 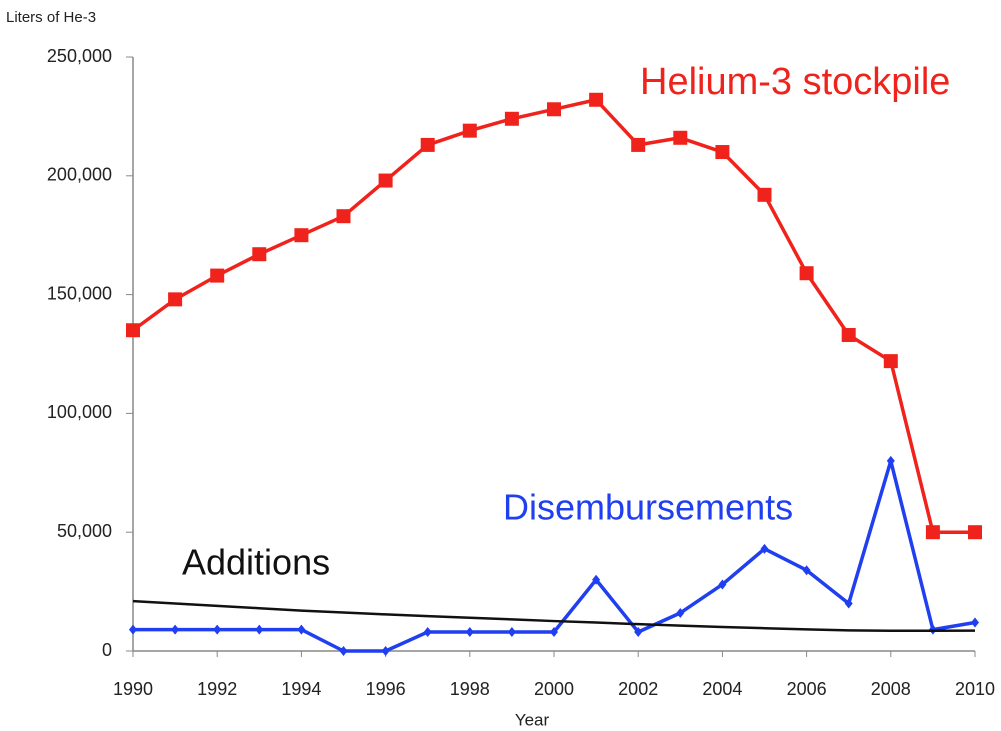 What do you see at coordinates (51, 17) in the screenshot?
I see `y-axis-label: Liters of He-3` at bounding box center [51, 17].